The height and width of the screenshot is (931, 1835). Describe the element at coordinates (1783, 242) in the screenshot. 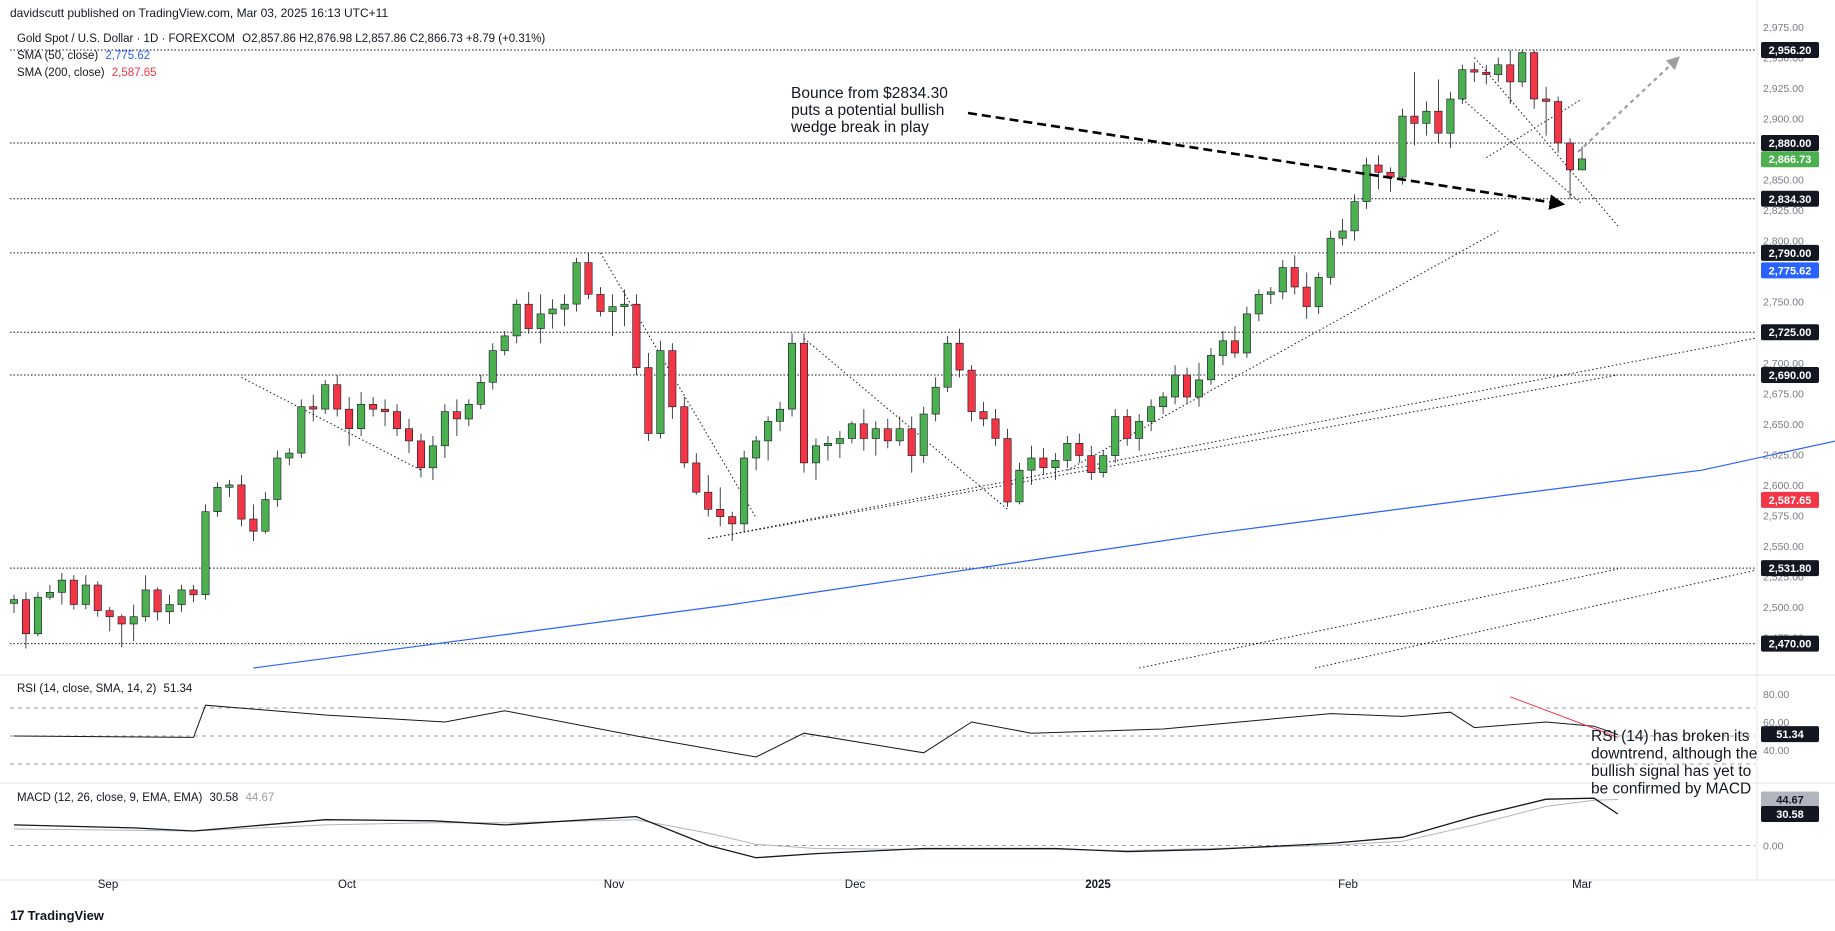

I see `price-tick-label: 2,800.00` at that location.